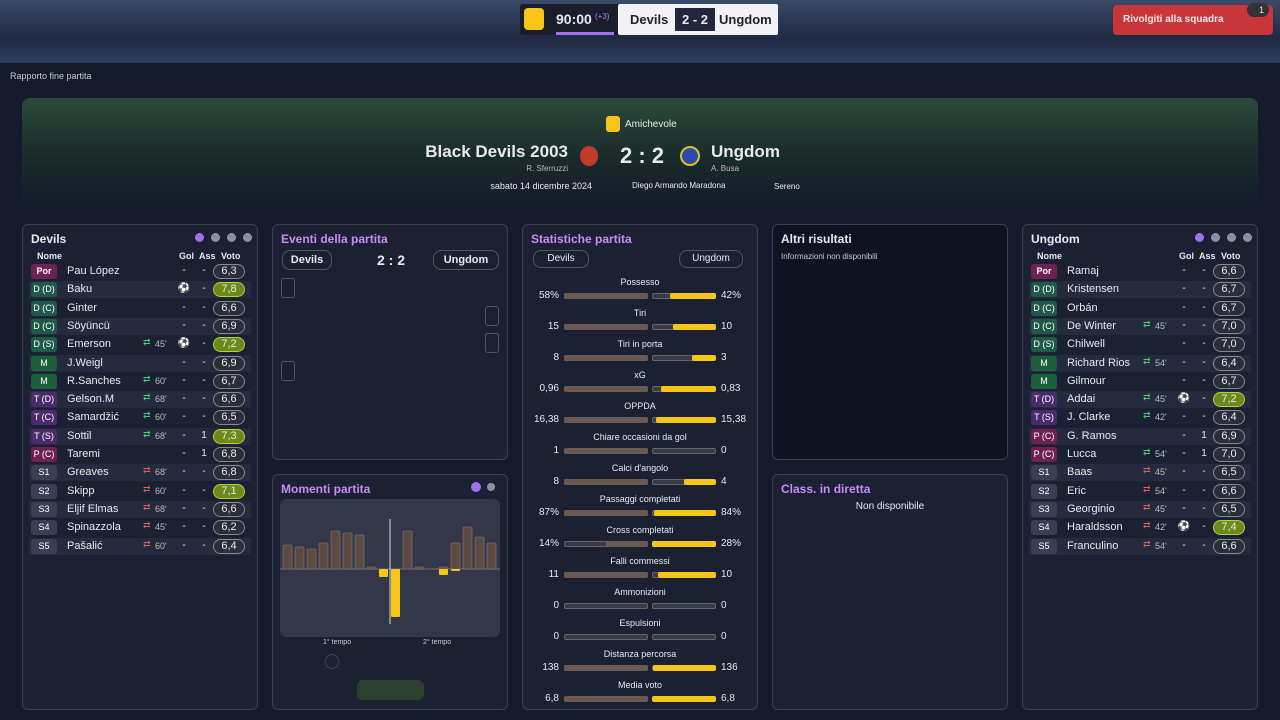  Describe the element at coordinates (44, 381) in the screenshot. I see `position: M` at that location.